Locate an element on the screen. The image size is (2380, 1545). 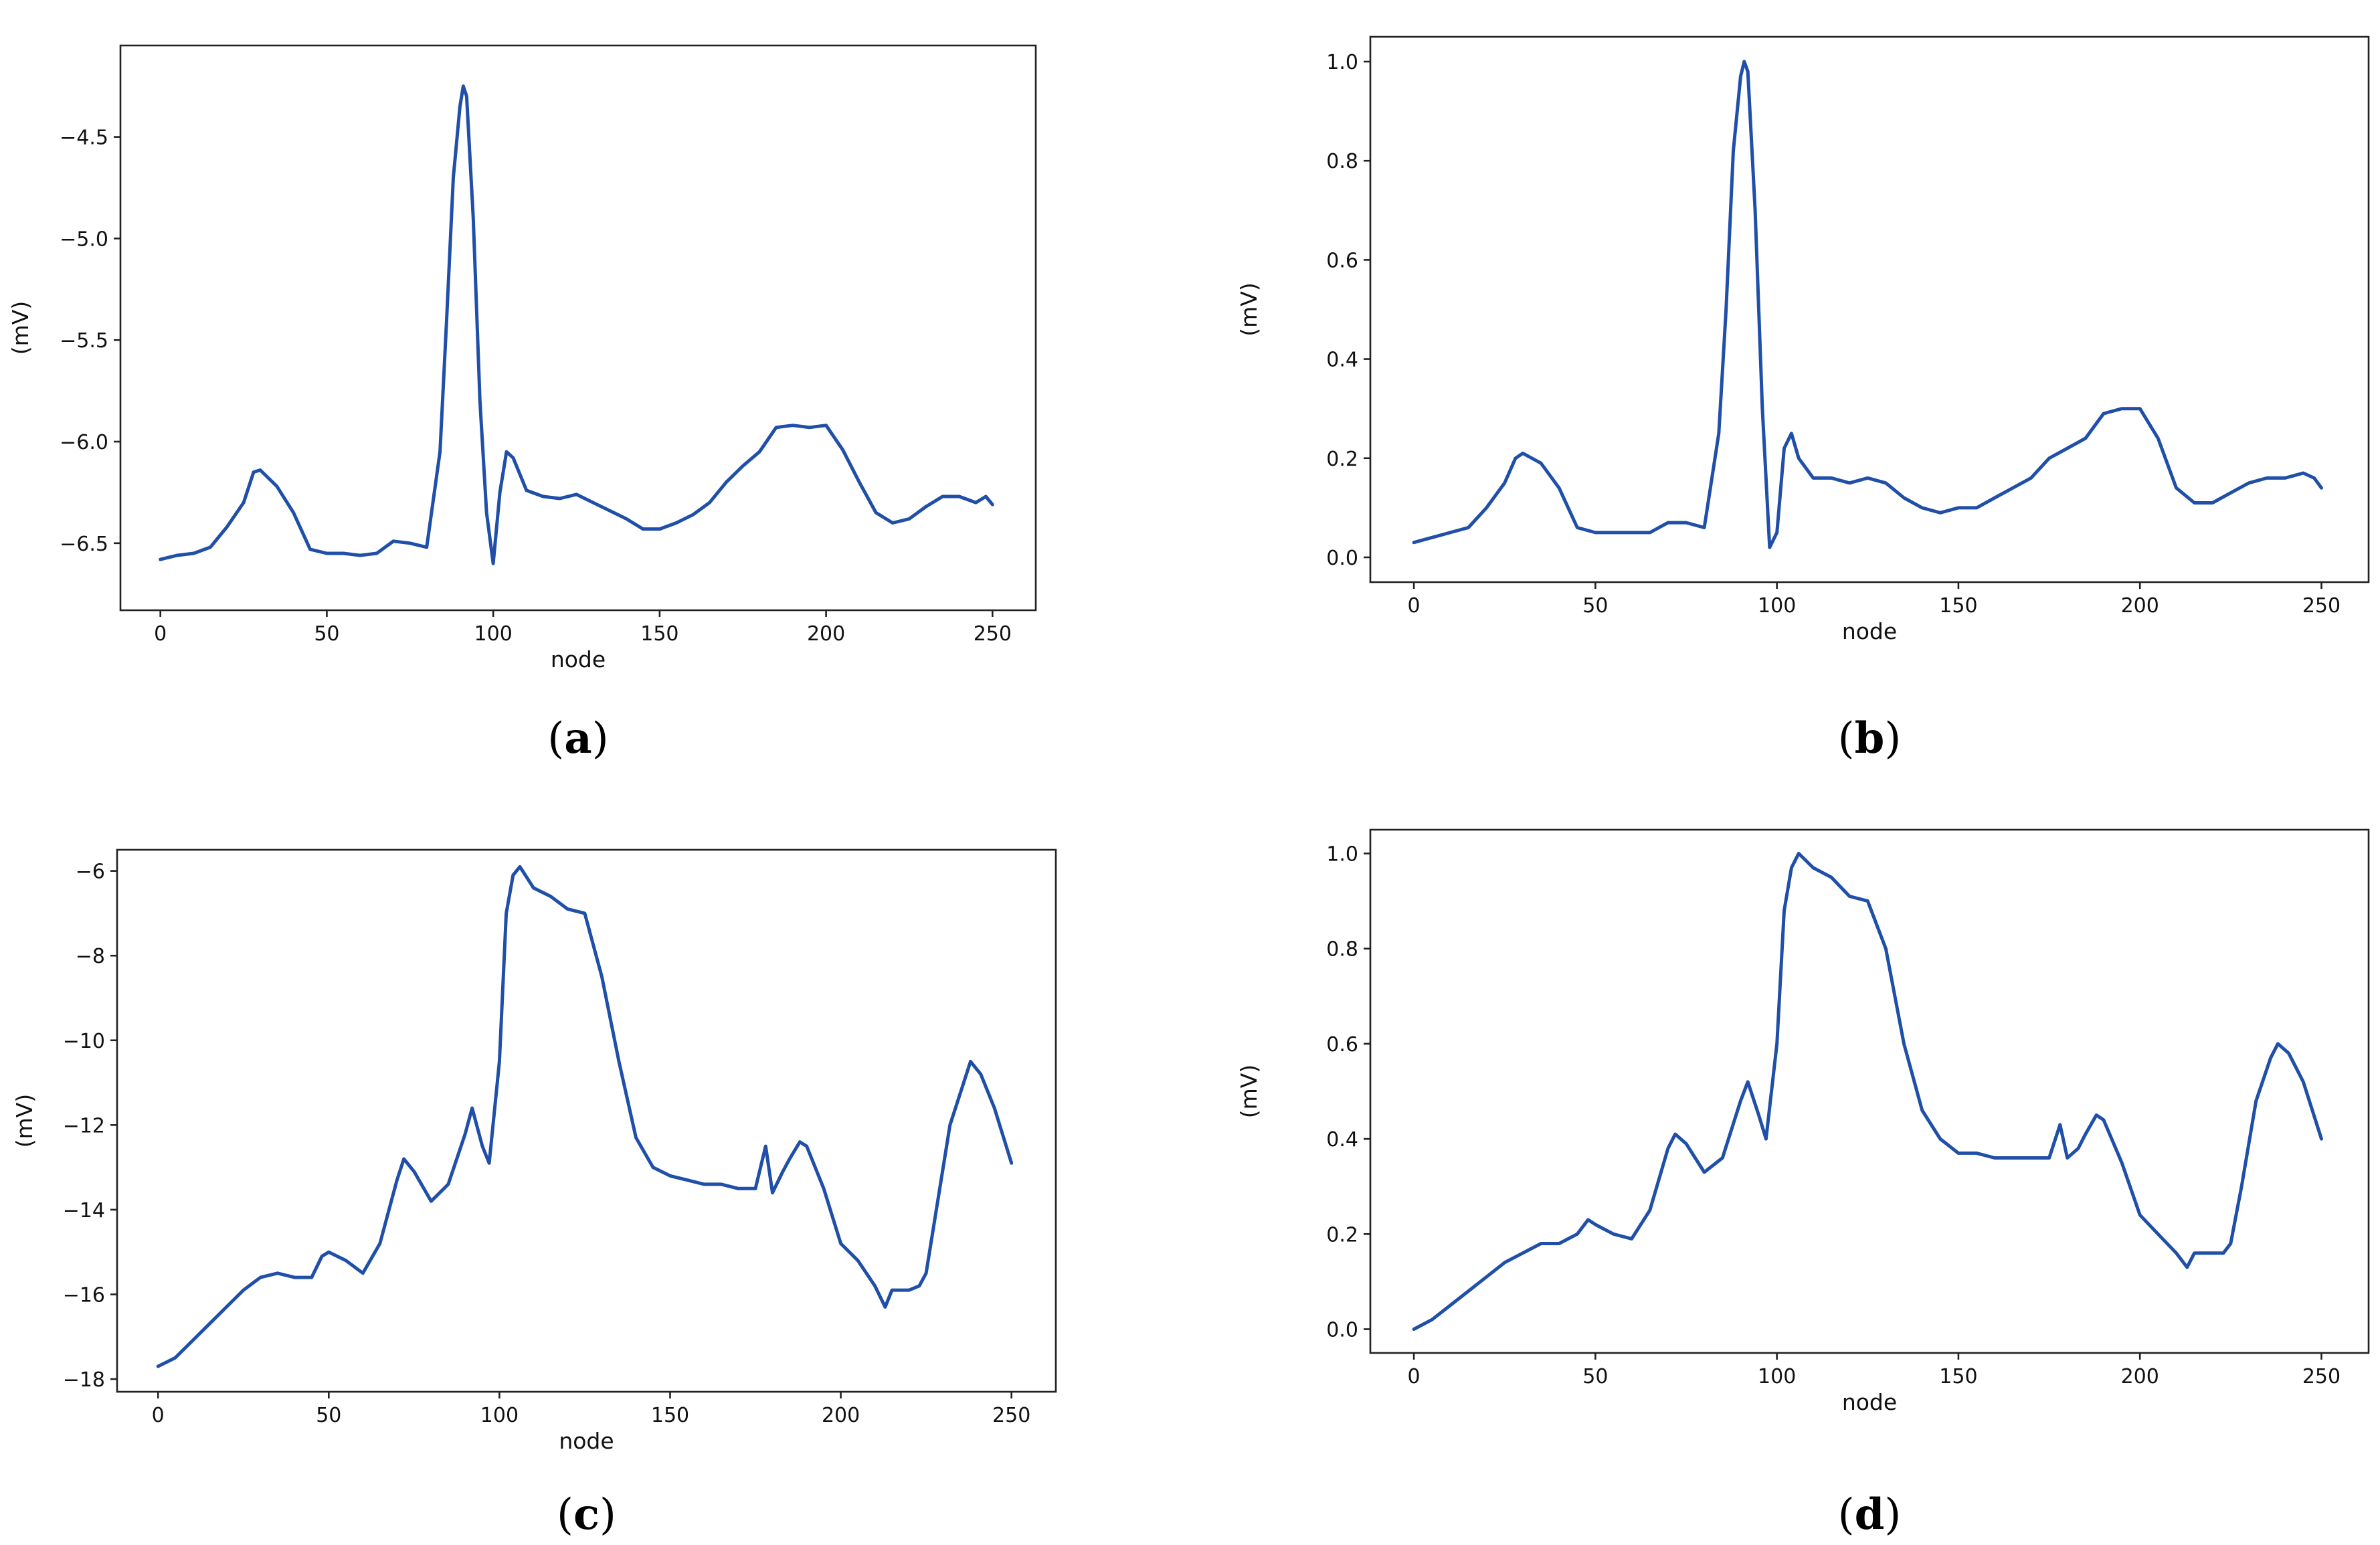
series-line-d is located at coordinates (1867, 1091).